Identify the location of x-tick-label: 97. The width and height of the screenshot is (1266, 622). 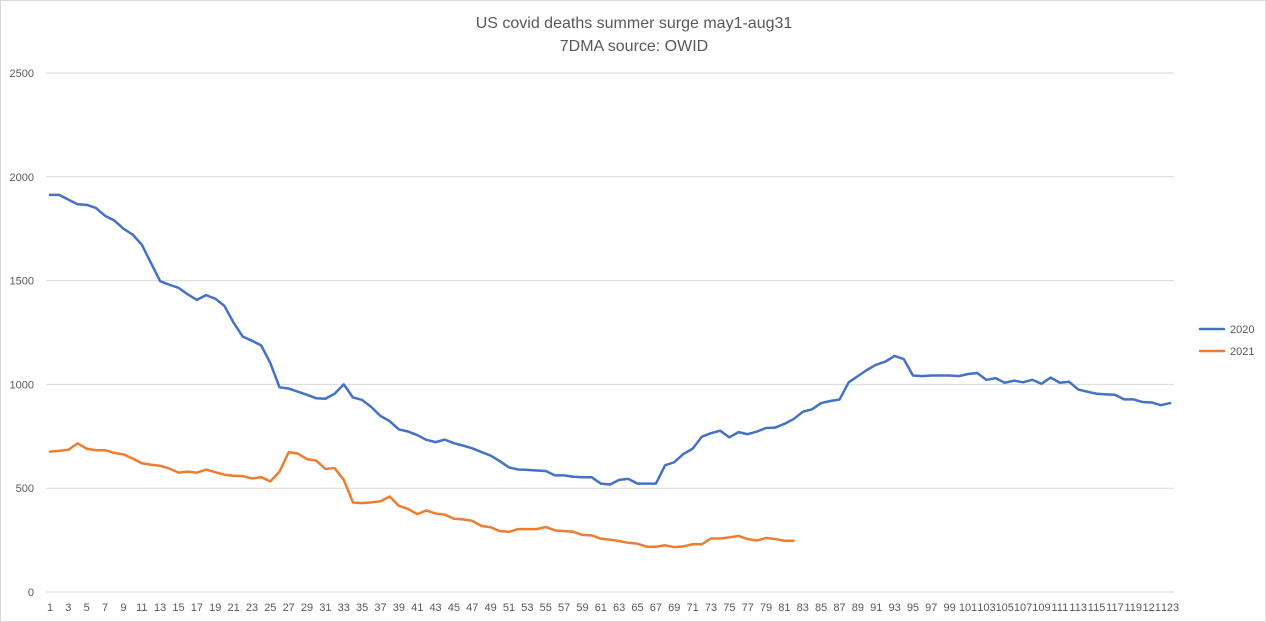
(931, 608).